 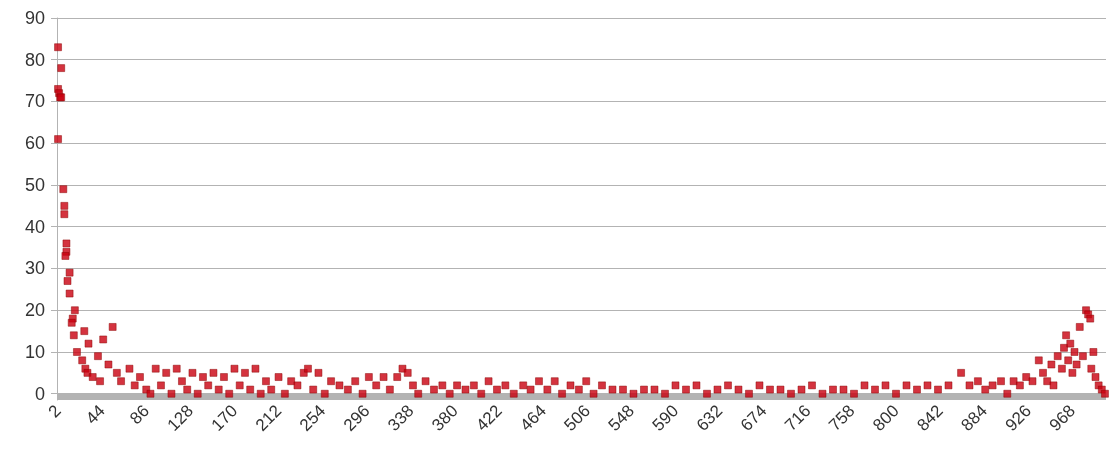 What do you see at coordinates (34, 59) in the screenshot?
I see `y-tick-label: 80` at bounding box center [34, 59].